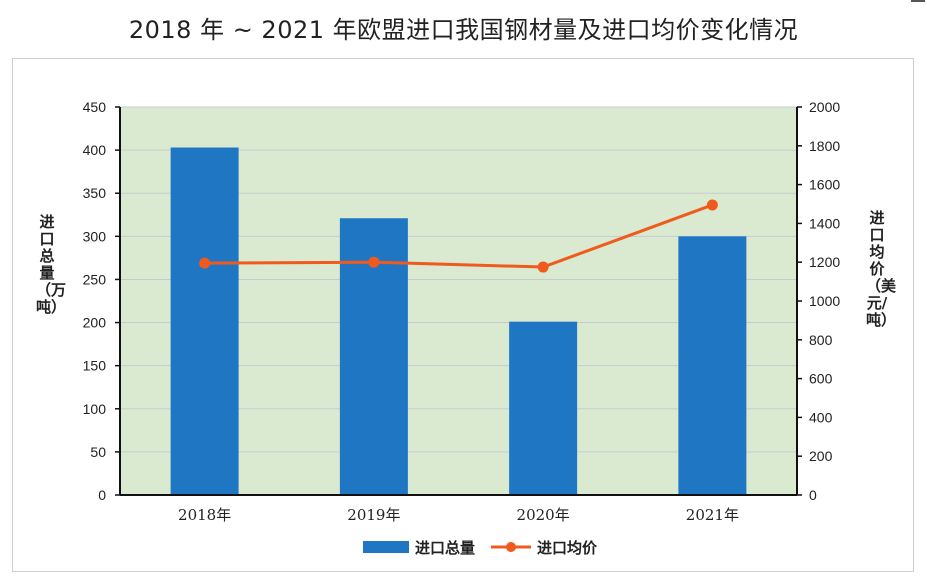  What do you see at coordinates (95, 279) in the screenshot?
I see `y-left-tick-label: 250` at bounding box center [95, 279].